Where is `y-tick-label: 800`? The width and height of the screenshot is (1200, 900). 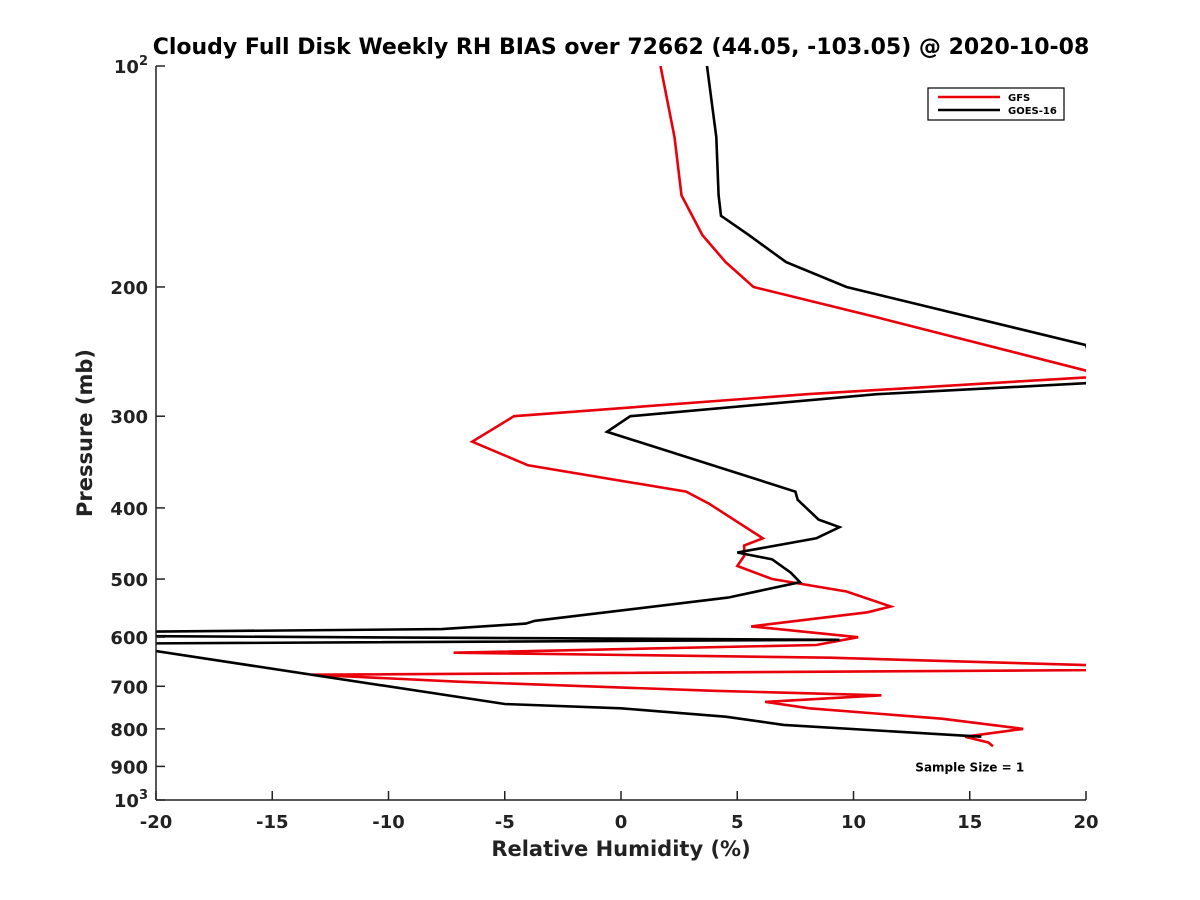 y-tick-label: 800 is located at coordinates (129, 730).